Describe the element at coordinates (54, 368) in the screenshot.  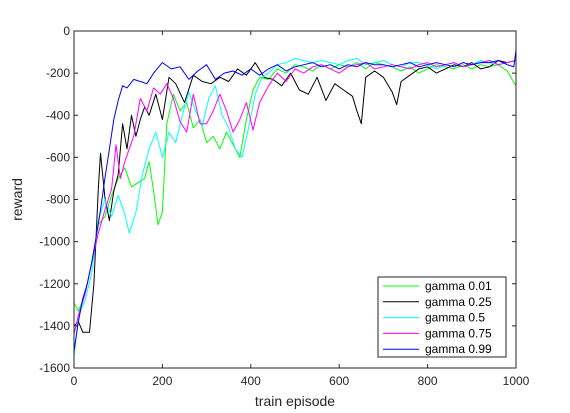
I see `y-tick-label: -1600` at that location.